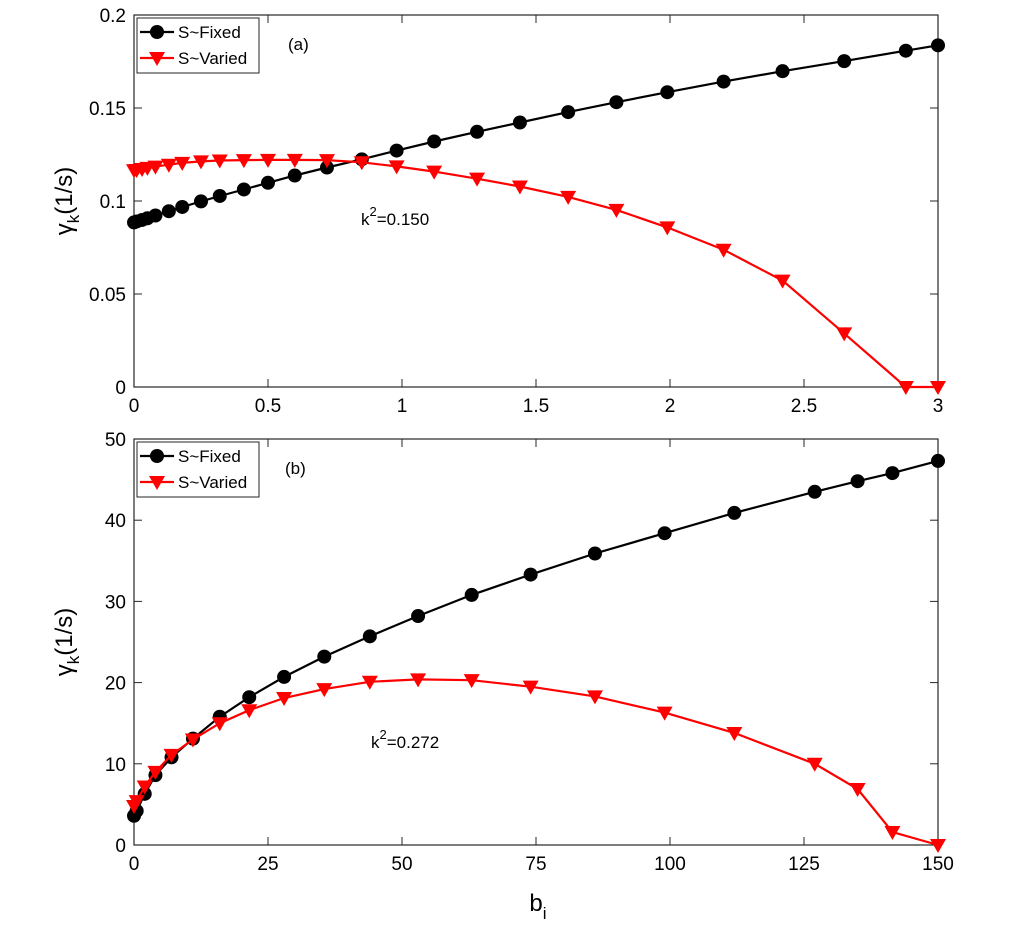 Image resolution: width=1035 pixels, height=926 pixels. Describe the element at coordinates (157, 483) in the screenshot. I see `panel-b-legend-marker-varied` at that location.